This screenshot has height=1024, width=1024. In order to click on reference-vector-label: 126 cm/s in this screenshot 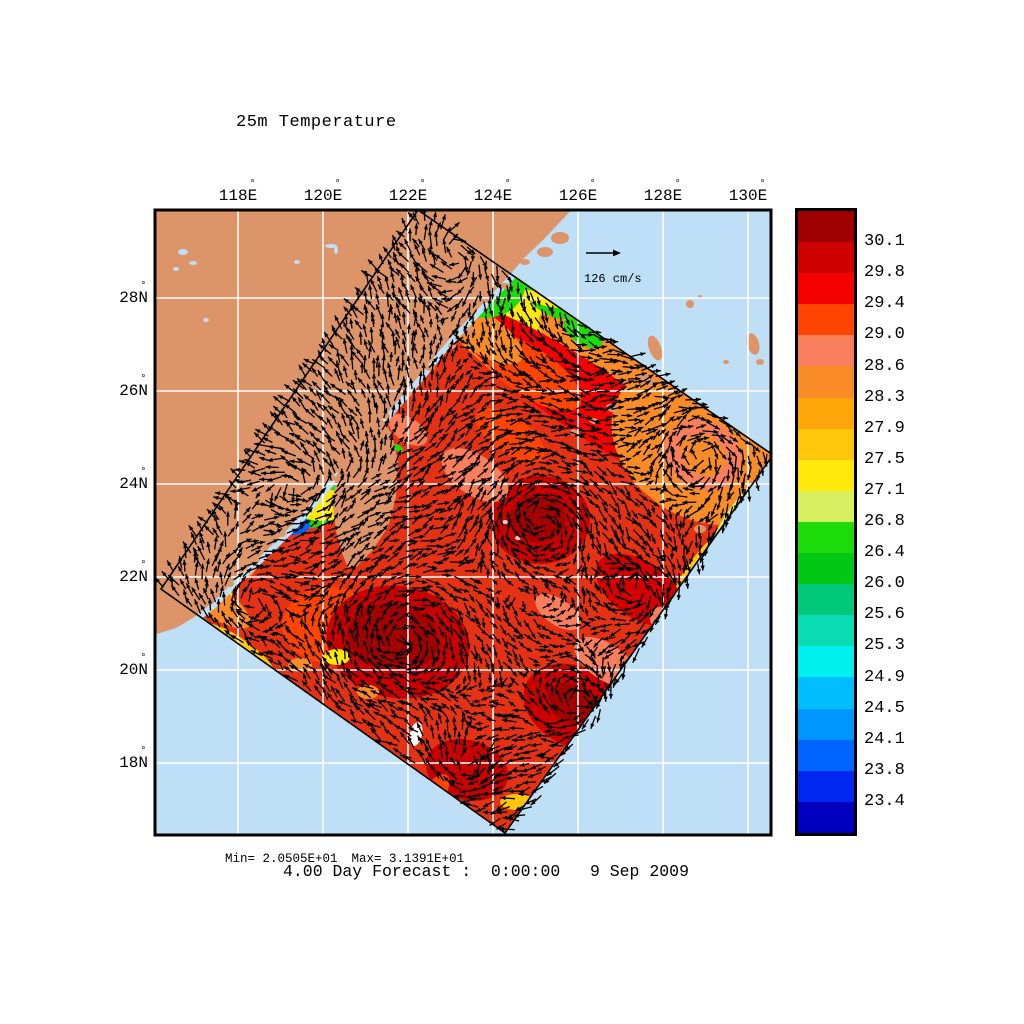, I will do `click(613, 279)`.